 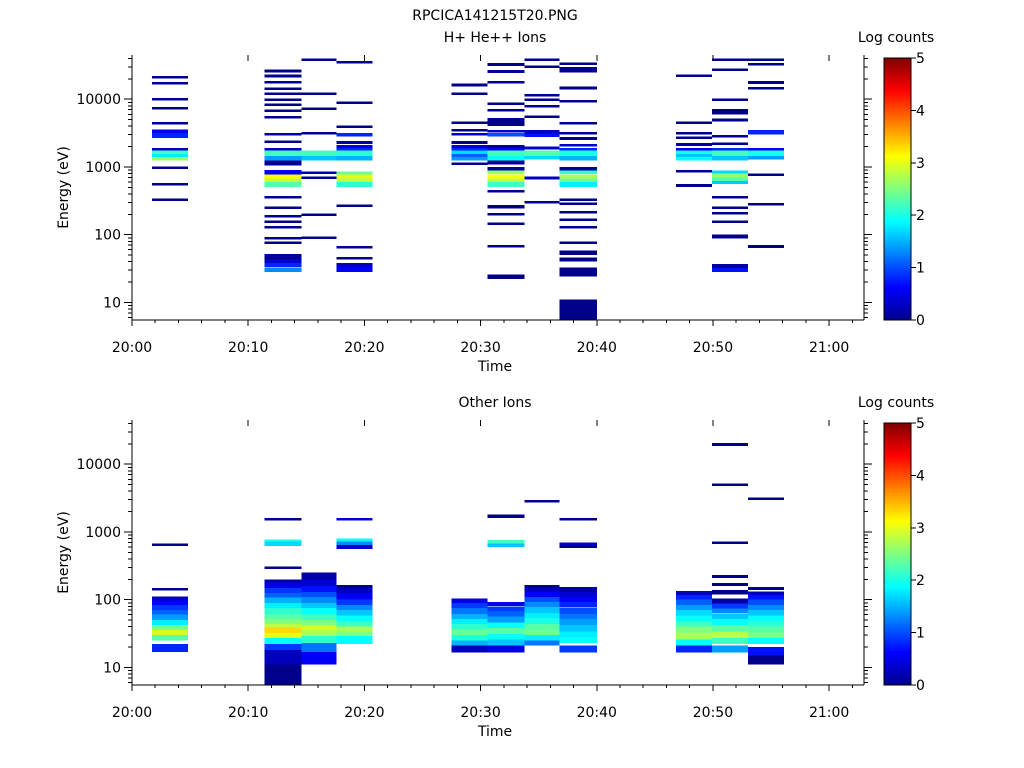 I want to click on y-tick-label: 10000, so click(x=98, y=465).